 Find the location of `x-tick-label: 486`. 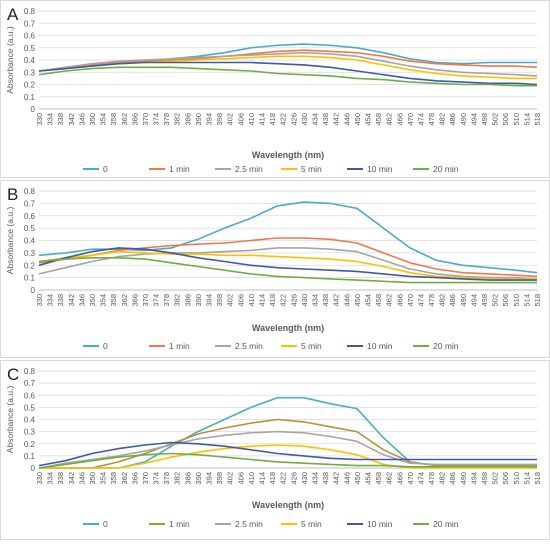

x-tick-label: 486 is located at coordinates (452, 478).